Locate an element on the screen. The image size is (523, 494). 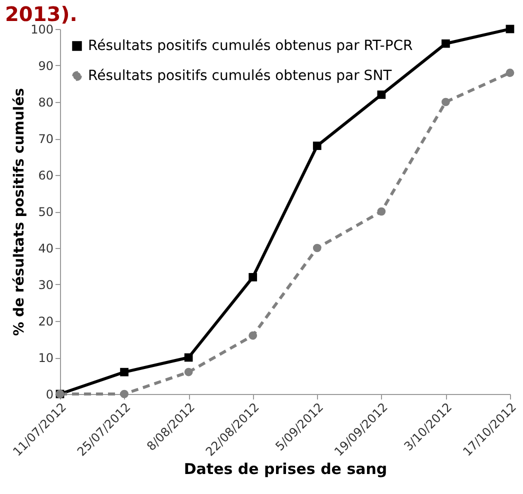
y-tick-label: 90 is located at coordinates (46, 66).